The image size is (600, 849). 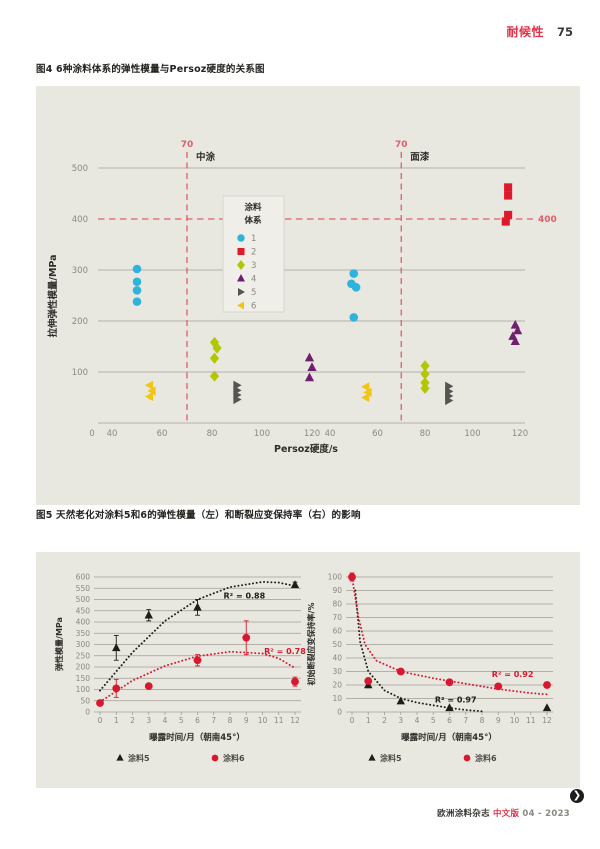 I want to click on series-涂料5: R² = 0.97, so click(x=453, y=651).